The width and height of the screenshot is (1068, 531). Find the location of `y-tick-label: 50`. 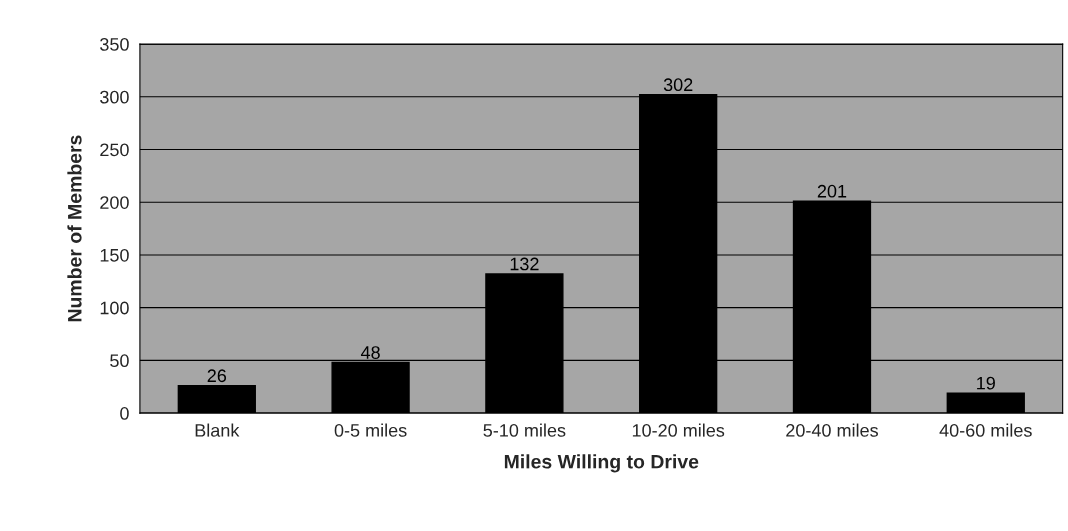

y-tick-label: 50 is located at coordinates (119, 361).